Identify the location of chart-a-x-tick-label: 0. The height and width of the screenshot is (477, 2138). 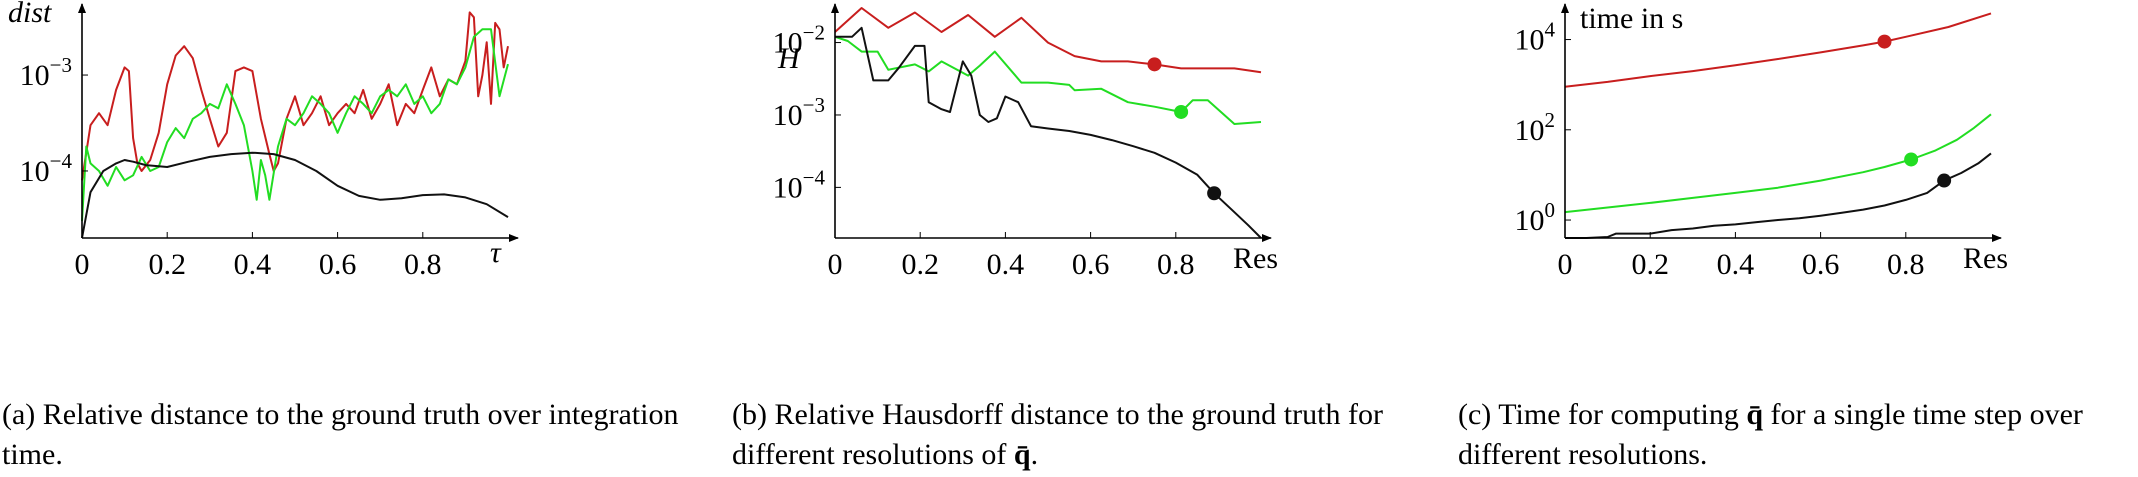
(82, 264).